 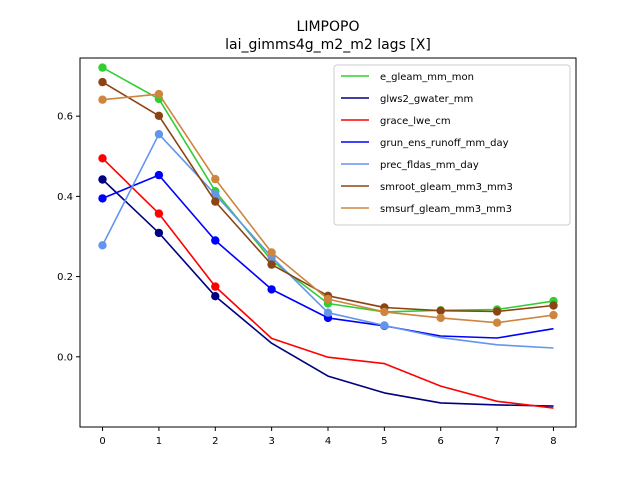 I want to click on chart-title: LIMPOPO, so click(x=328, y=27).